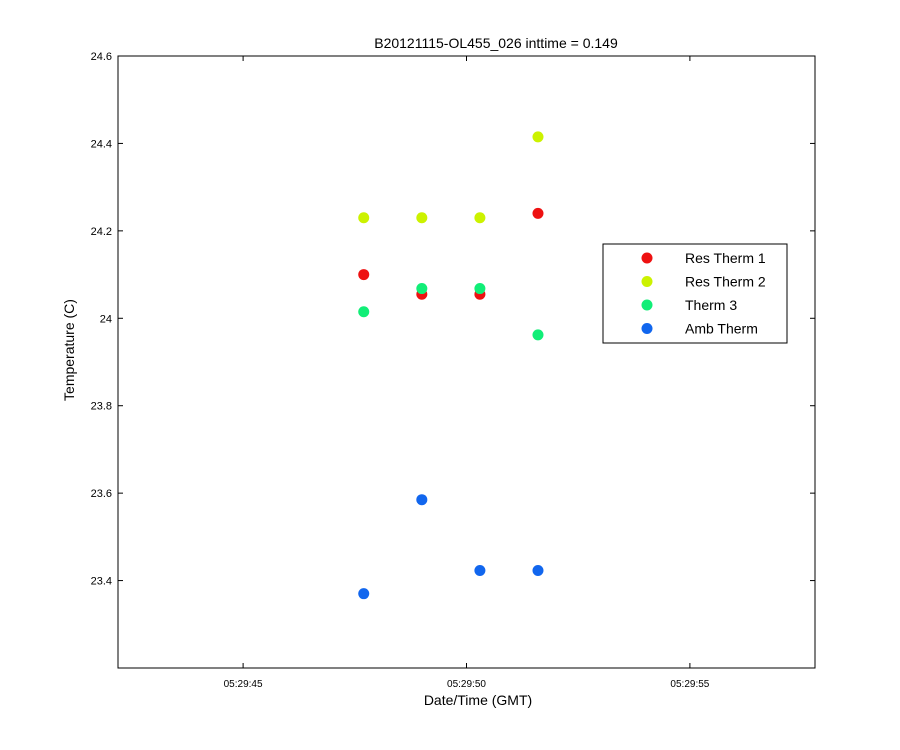 The width and height of the screenshot is (900, 750). What do you see at coordinates (721, 329) in the screenshot?
I see `legend-label: Amb Therm` at bounding box center [721, 329].